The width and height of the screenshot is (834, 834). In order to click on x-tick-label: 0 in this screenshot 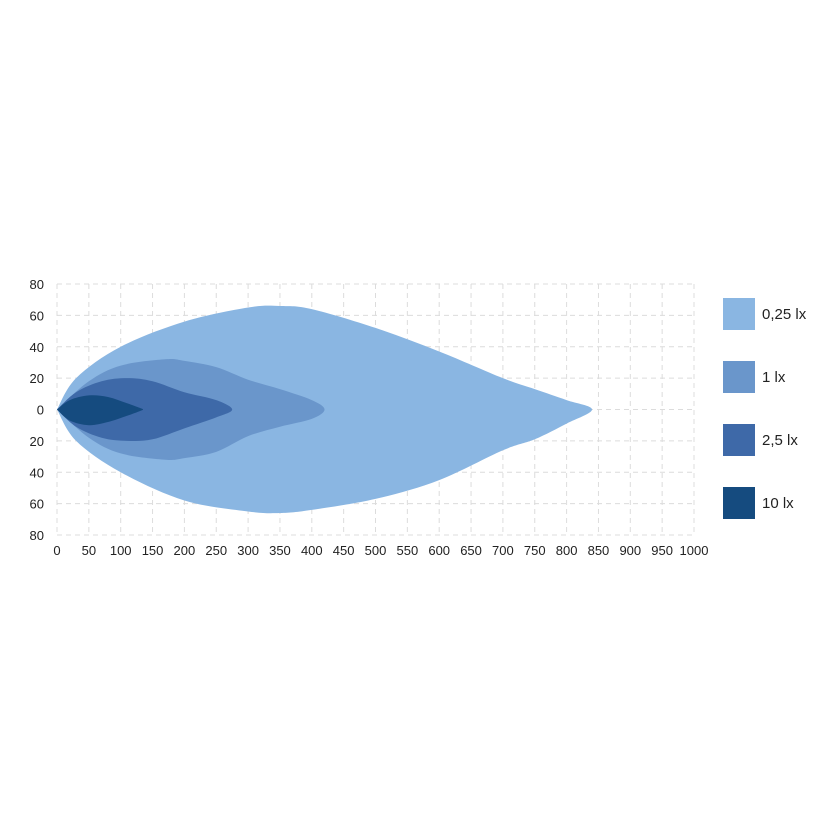, I will do `click(56, 550)`.